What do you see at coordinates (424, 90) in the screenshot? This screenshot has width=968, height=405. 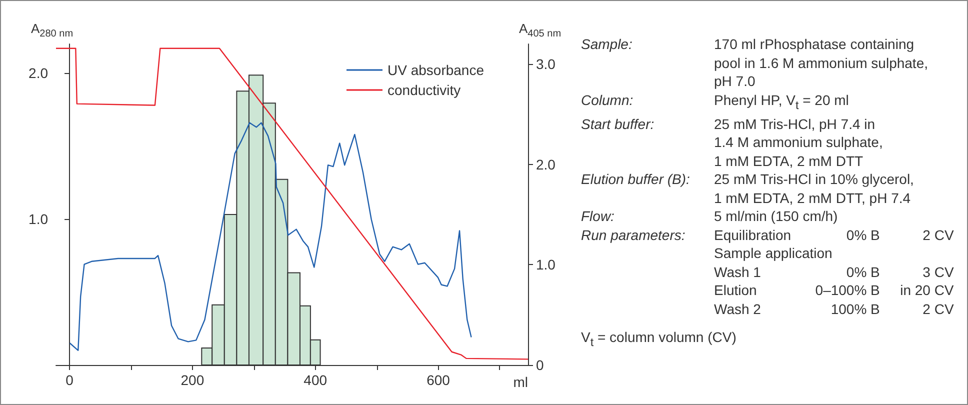 I see `legend-label: conductivity` at bounding box center [424, 90].